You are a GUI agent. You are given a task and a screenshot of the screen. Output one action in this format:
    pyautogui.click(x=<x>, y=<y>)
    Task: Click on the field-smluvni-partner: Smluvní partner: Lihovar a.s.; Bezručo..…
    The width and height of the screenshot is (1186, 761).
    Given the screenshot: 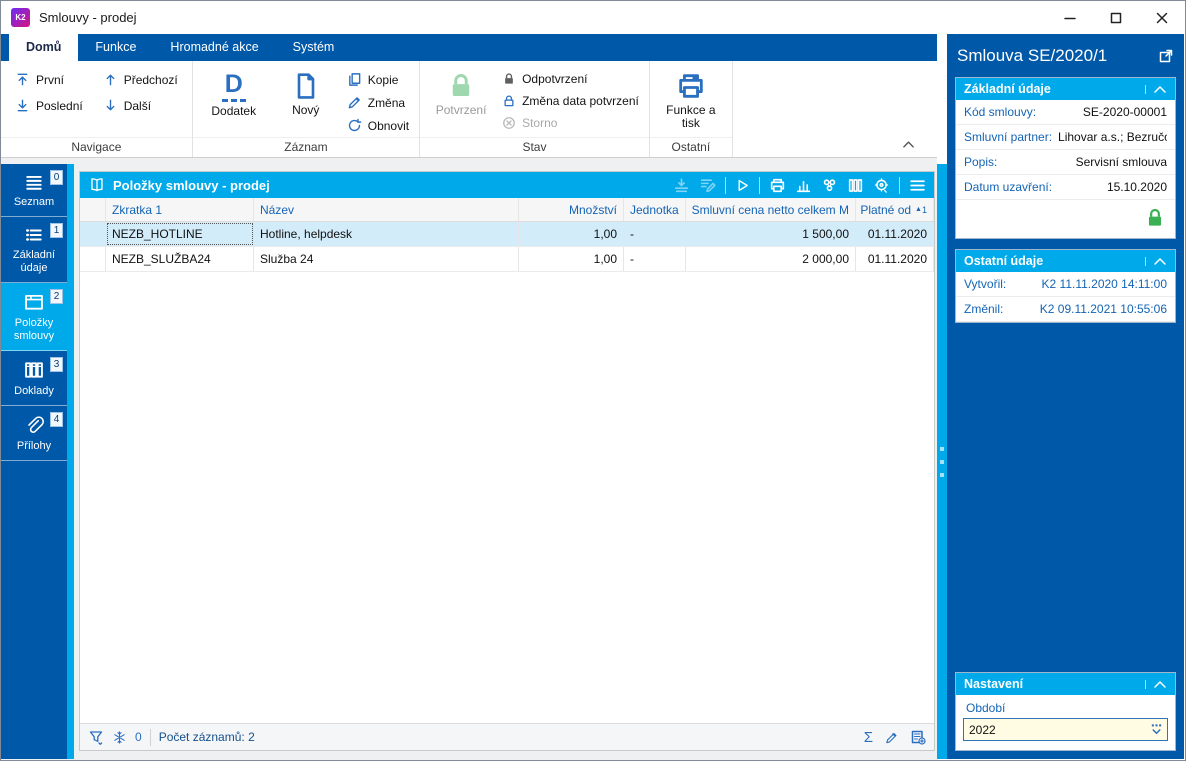 What is the action you would take?
    pyautogui.click(x=1065, y=137)
    